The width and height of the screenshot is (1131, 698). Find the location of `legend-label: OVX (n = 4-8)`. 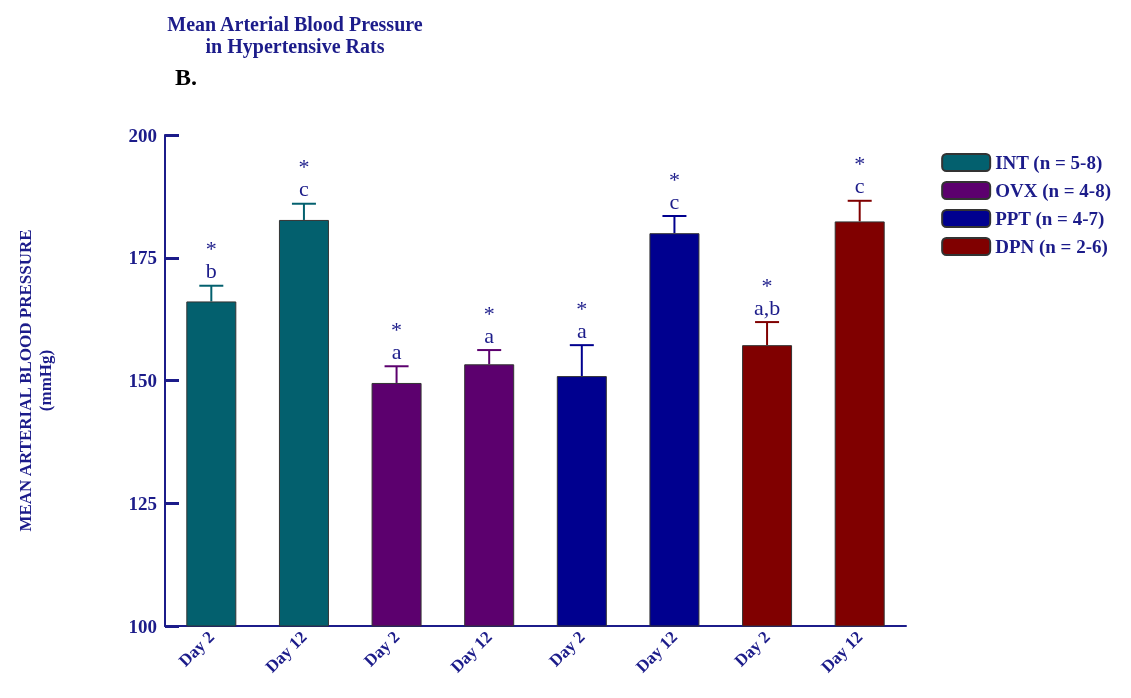

legend-label: OVX (n = 4-8) is located at coordinates (1053, 191).